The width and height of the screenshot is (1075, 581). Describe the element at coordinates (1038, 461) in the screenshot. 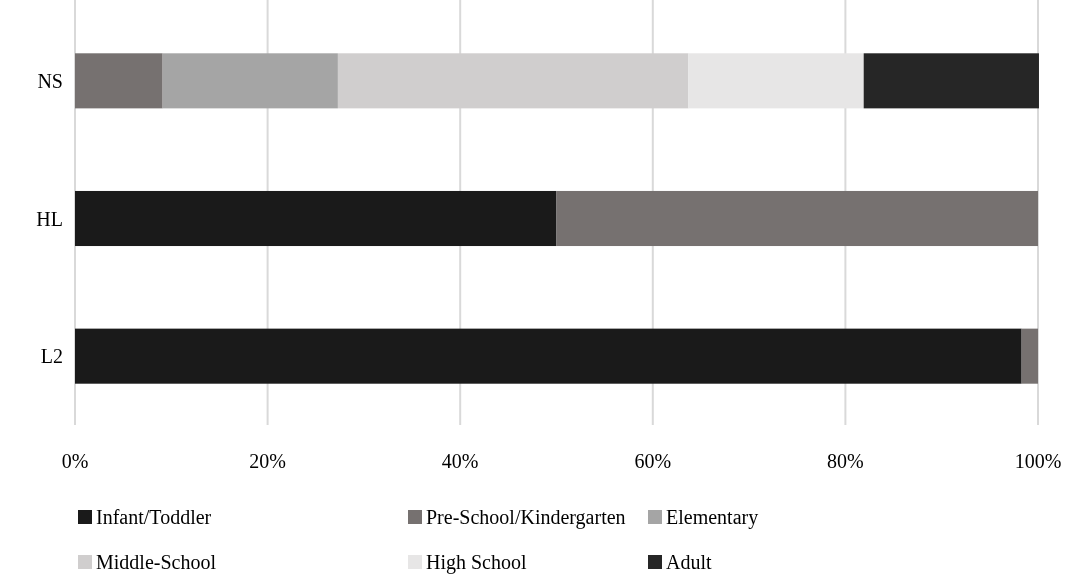

I see `x-tick-label: 100%` at that location.